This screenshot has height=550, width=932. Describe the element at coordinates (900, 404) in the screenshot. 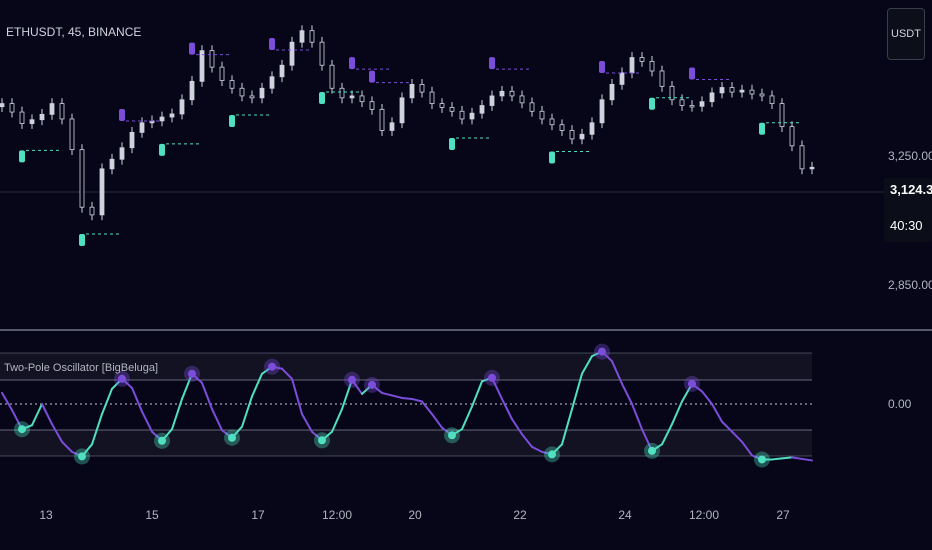

I see `oscillator-zero-label: 0.00` at that location.